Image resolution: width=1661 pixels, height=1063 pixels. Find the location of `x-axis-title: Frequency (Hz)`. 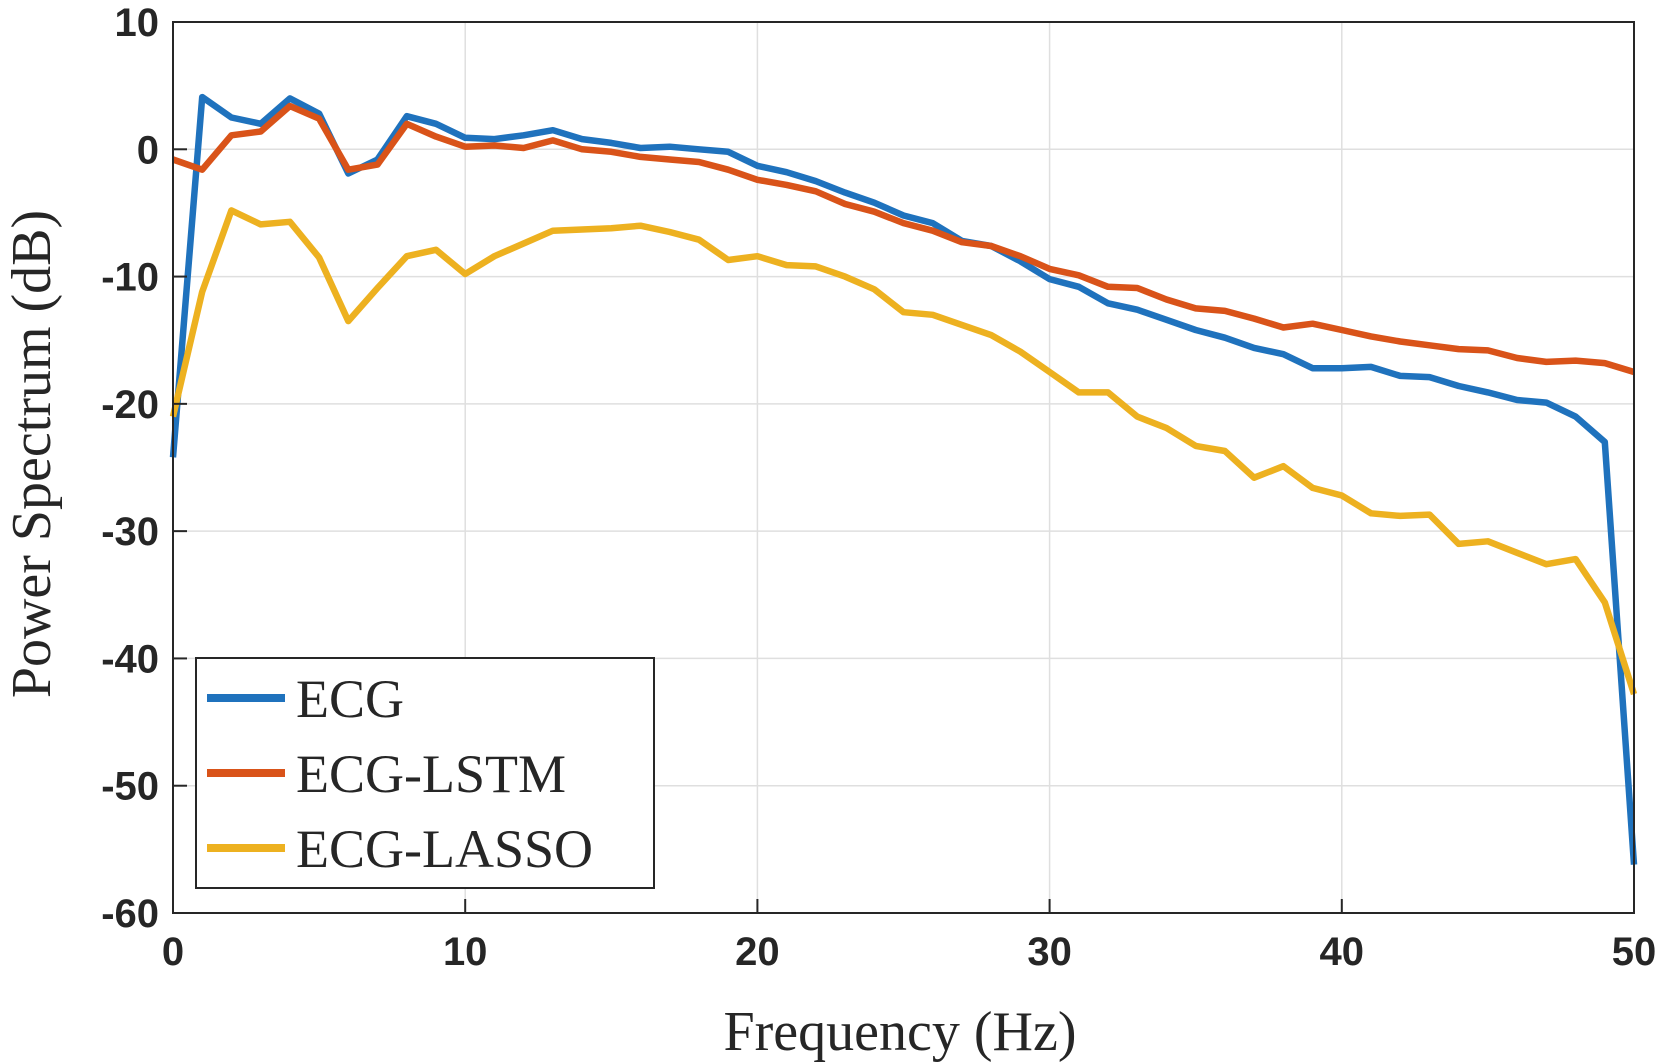

x-axis-title: Frequency (Hz) is located at coordinates (900, 1032).